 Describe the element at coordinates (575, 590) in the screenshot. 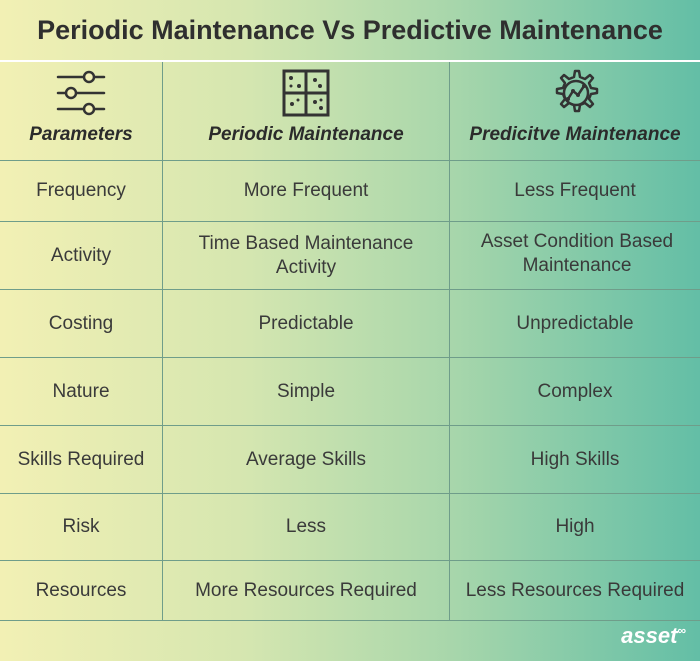

I see `predictive-cell: Less Resources Required` at that location.